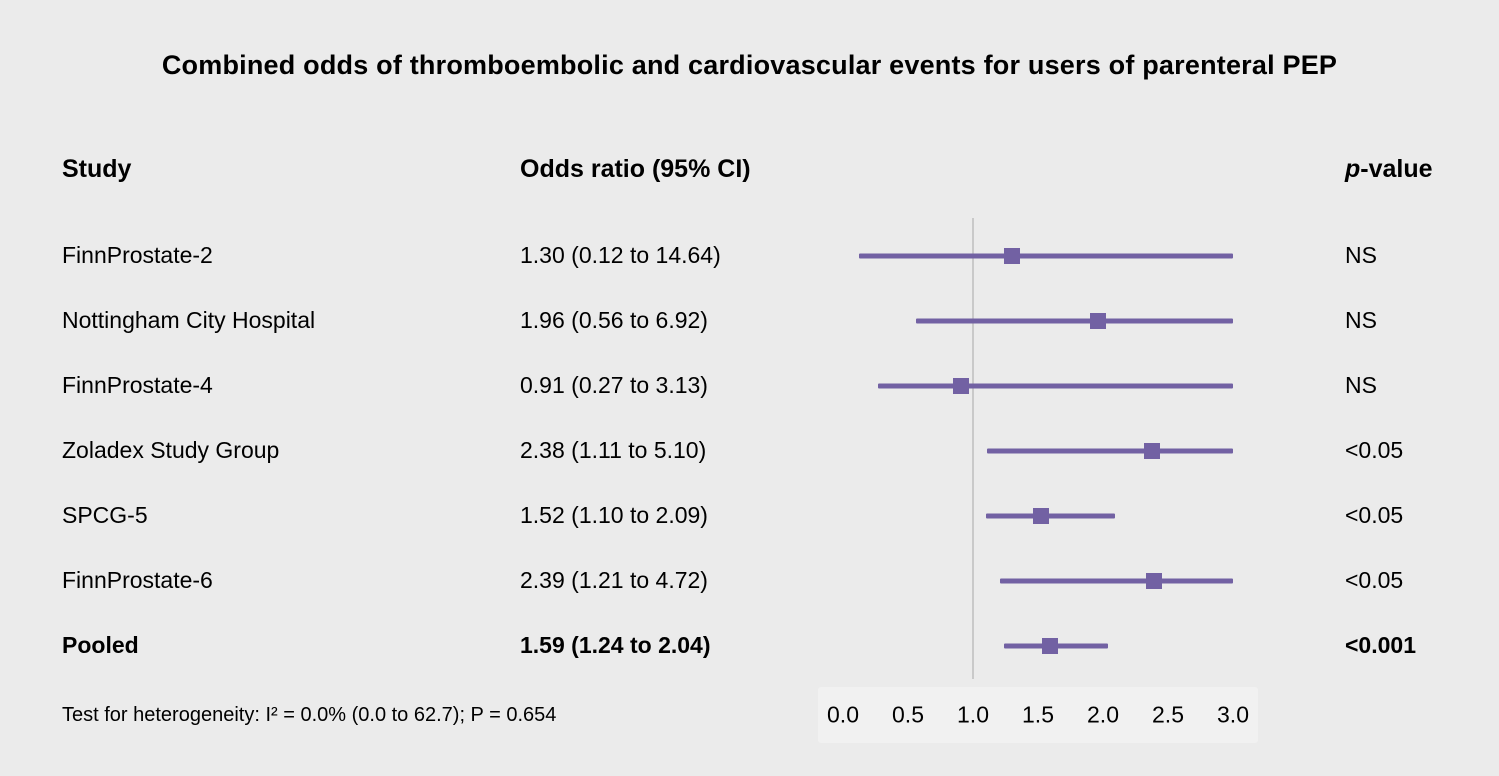 This screenshot has height=776, width=1499. Describe the element at coordinates (908, 714) in the screenshot. I see `x-axis-tick-0.5: 0.5` at that location.